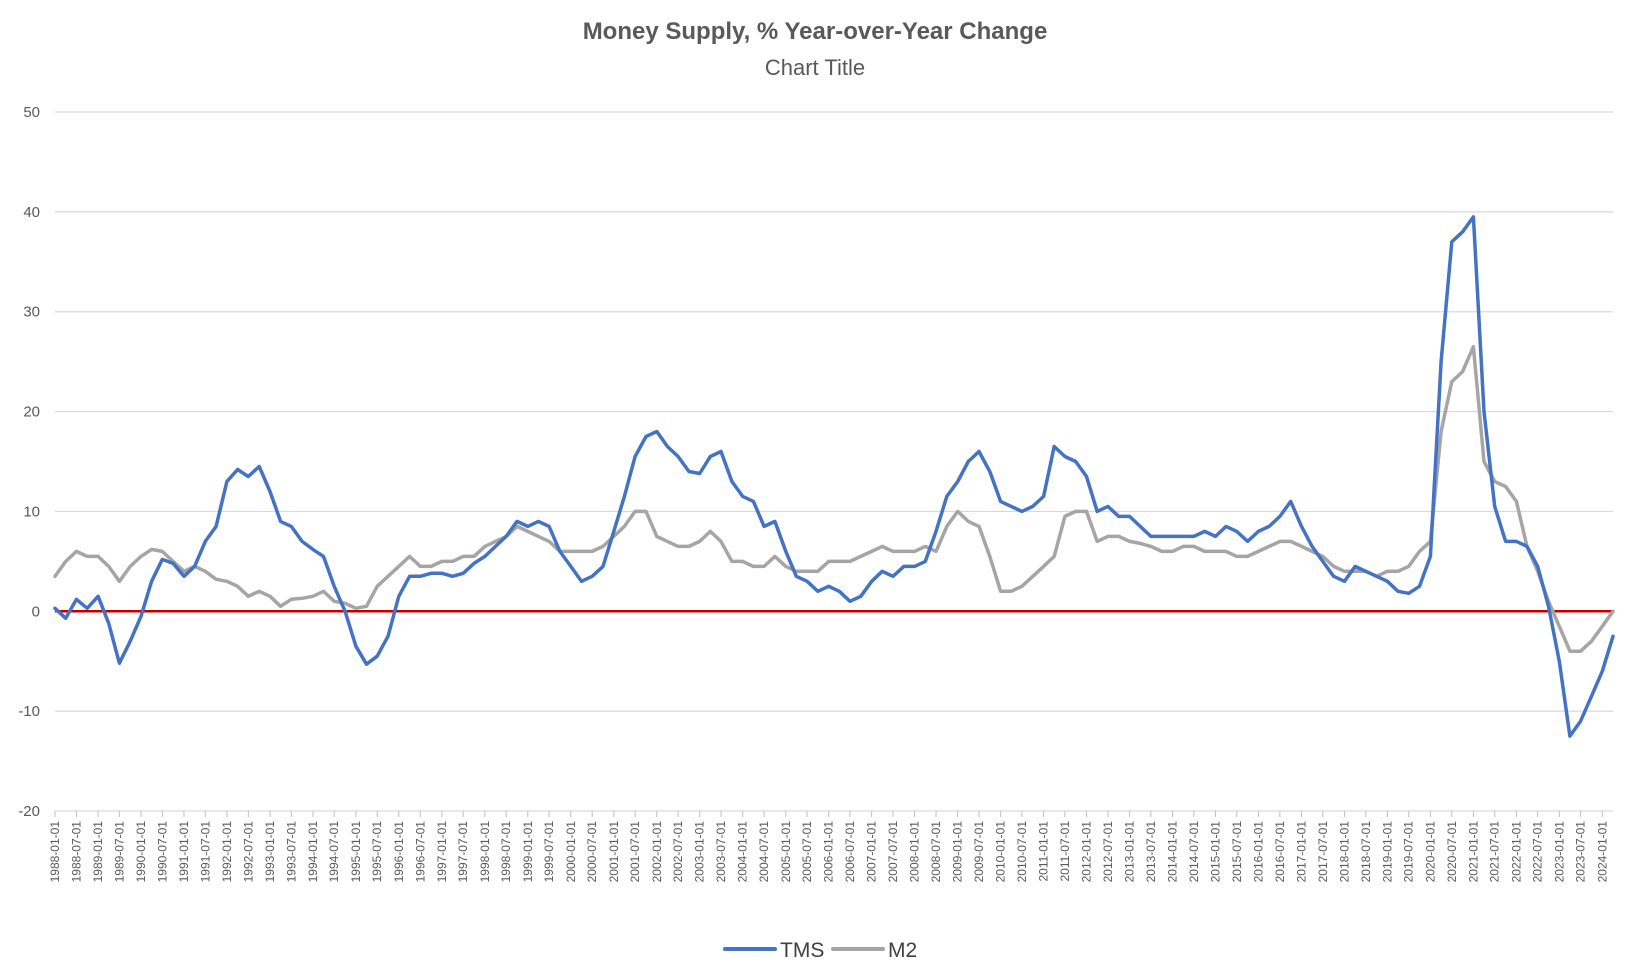  Describe the element at coordinates (313, 852) in the screenshot. I see `x-tick-label: 1994-01-01` at that location.